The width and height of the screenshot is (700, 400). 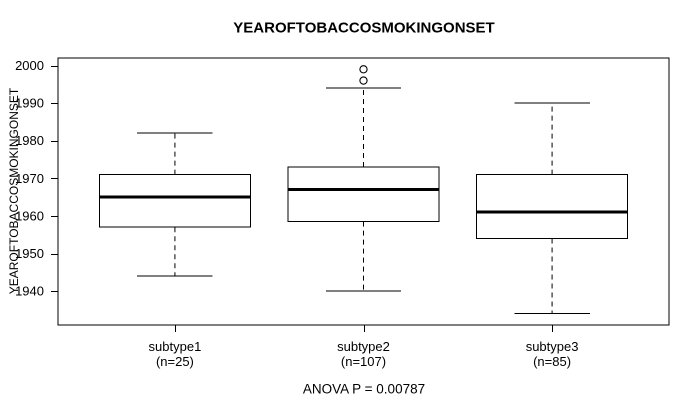 What do you see at coordinates (552, 346) in the screenshot?
I see `group-label-subtype3: subtype3` at bounding box center [552, 346].